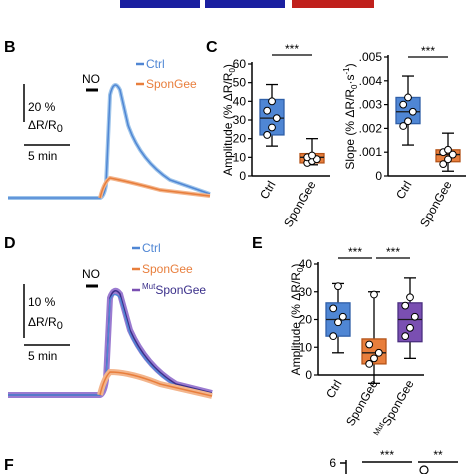  What do you see at coordinates (10, 243) in the screenshot?
I see `panel-label-d: D` at bounding box center [10, 243].